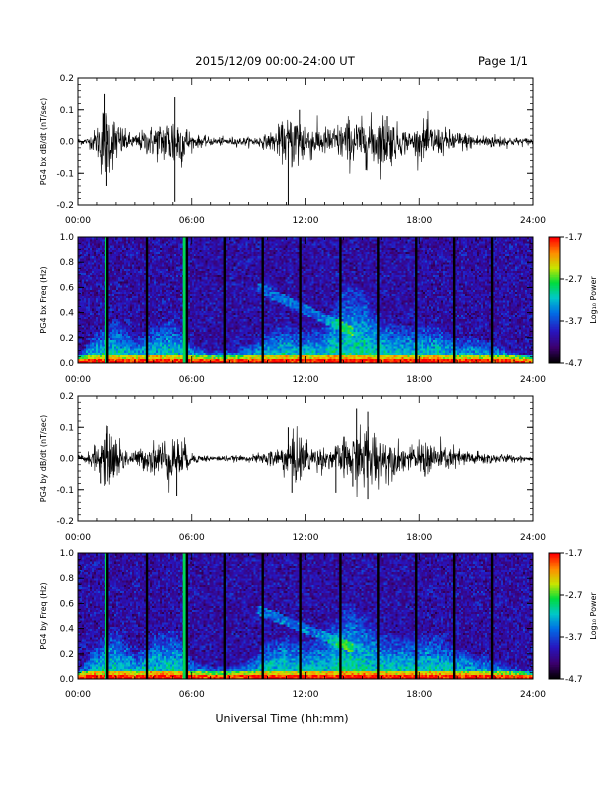  Describe the element at coordinates (503, 61) in the screenshot. I see `header-page-number: Page 1/1` at that location.